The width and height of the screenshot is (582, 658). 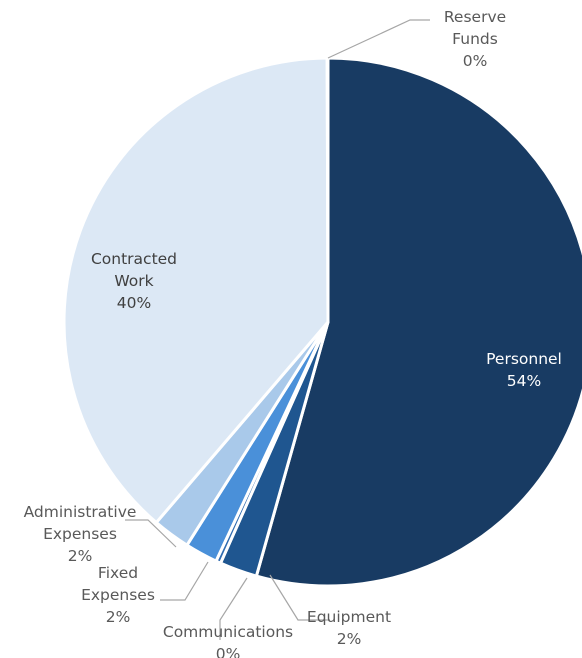 What do you see at coordinates (524, 381) in the screenshot?
I see `slice-label-line: 54%` at bounding box center [524, 381].